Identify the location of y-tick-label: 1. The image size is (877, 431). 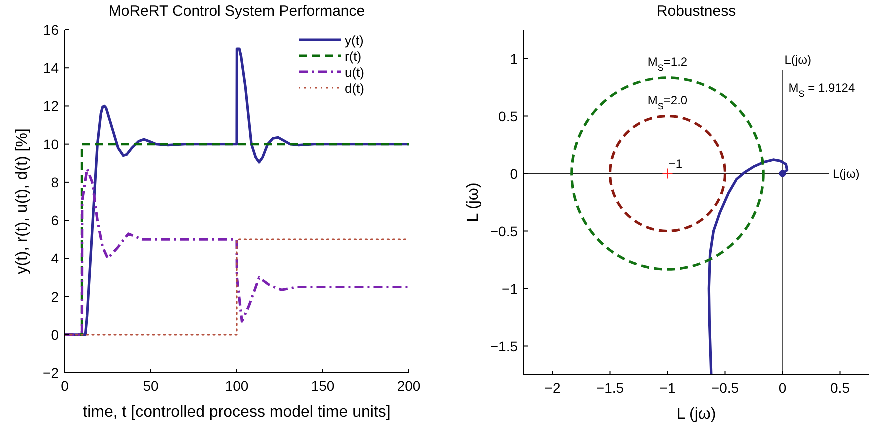
(514, 58).